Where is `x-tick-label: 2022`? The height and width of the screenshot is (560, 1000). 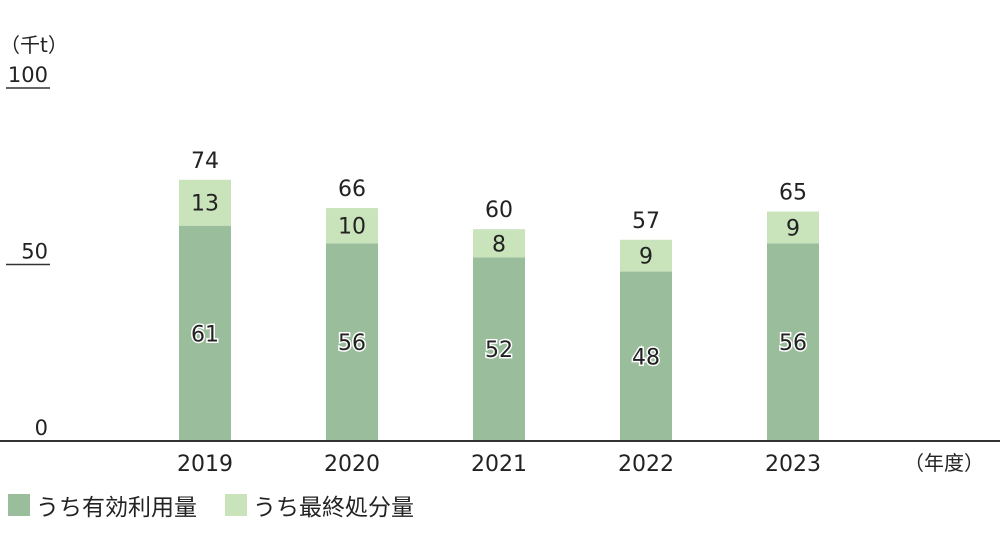 x-tick-label: 2022 is located at coordinates (646, 464).